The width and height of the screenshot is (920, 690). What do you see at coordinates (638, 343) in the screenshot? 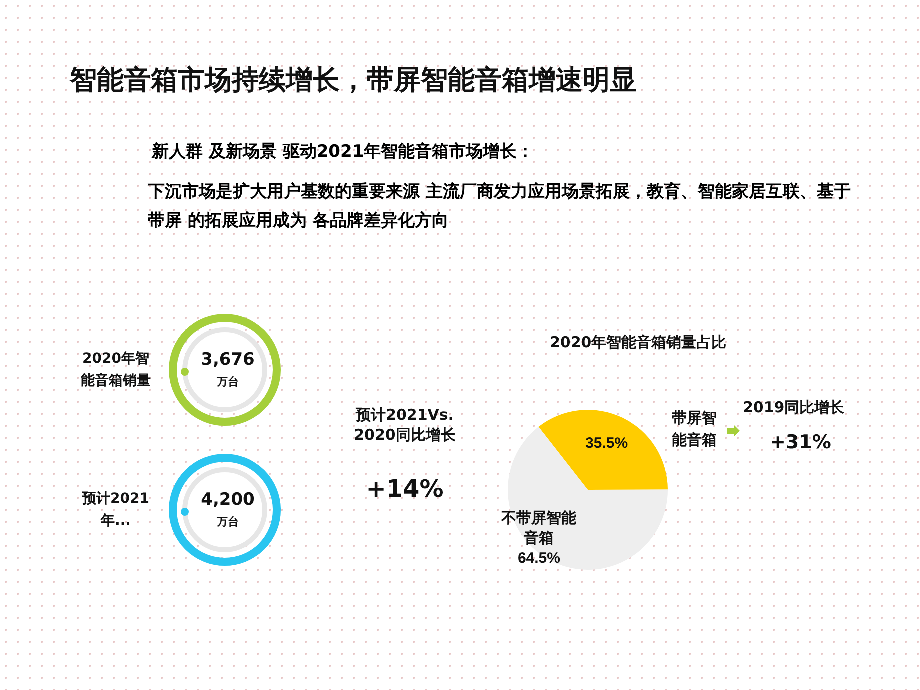
I see `chart-title: 2020年智能音箱销量占比` at bounding box center [638, 343].